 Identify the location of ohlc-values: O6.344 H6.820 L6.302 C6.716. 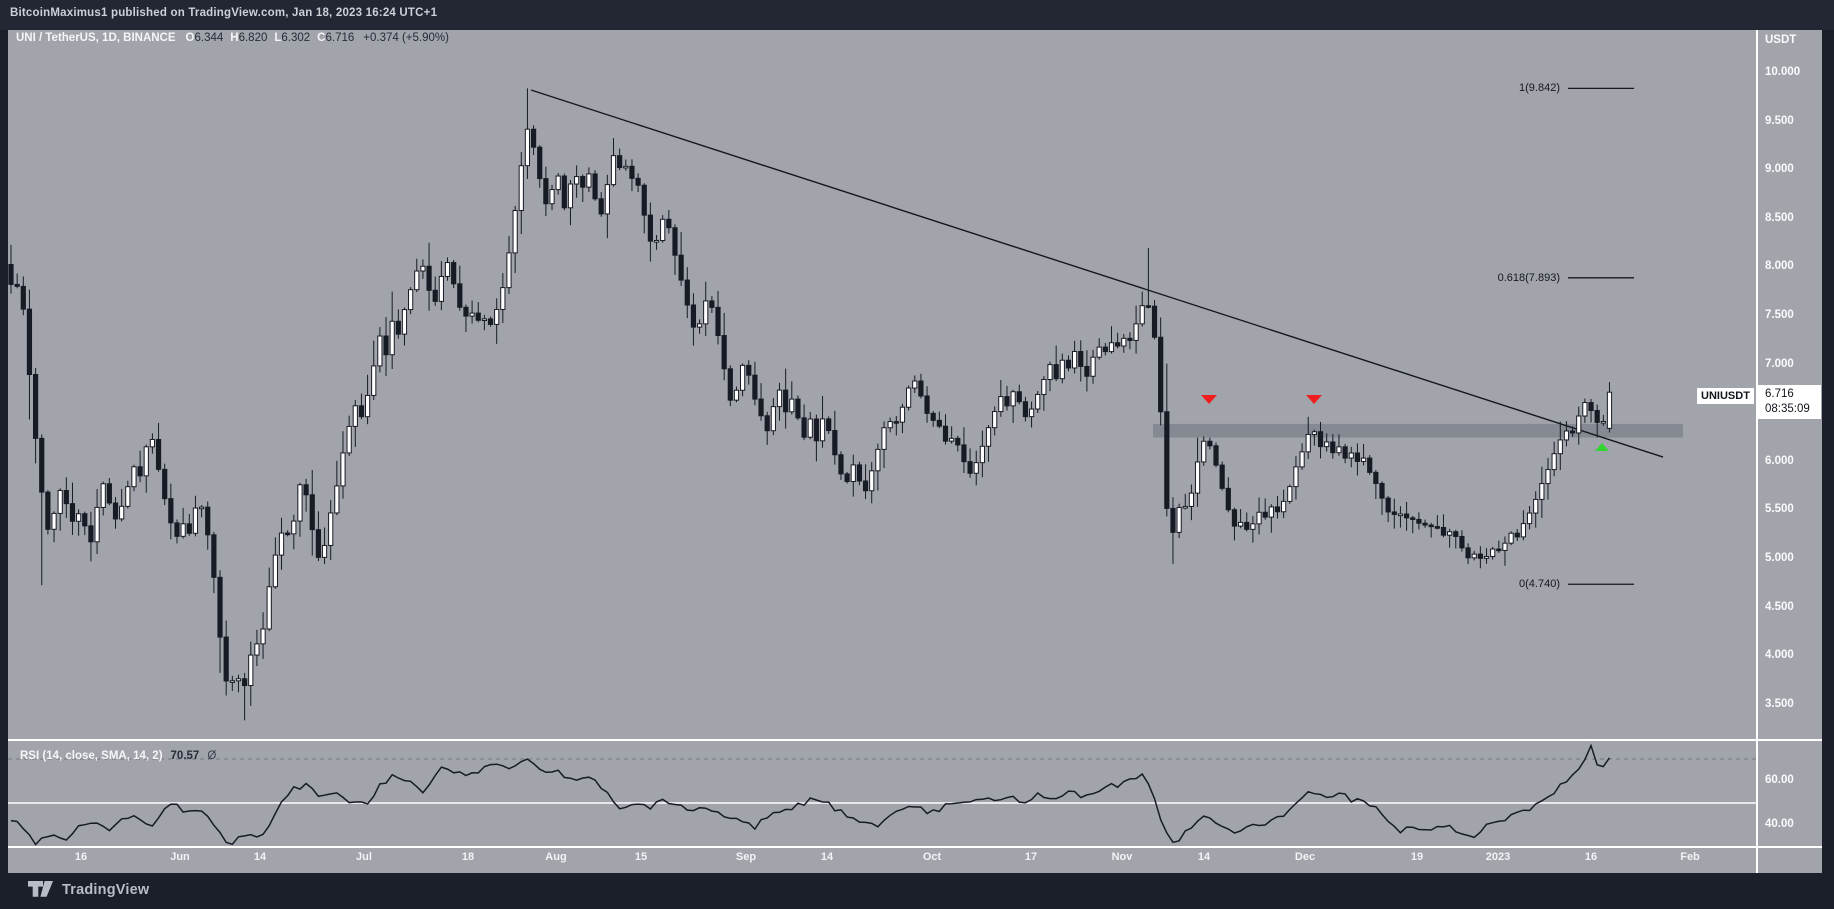
(274, 38).